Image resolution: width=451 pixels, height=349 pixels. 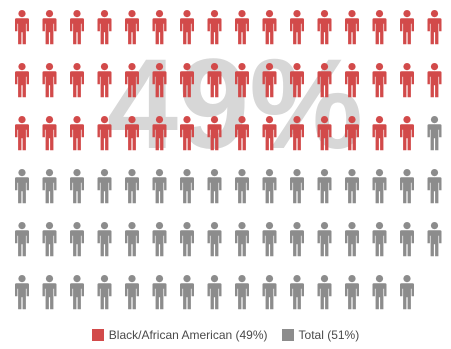 I want to click on legend-item-black-african-american: Black/African American (49%), so click(x=179, y=335).